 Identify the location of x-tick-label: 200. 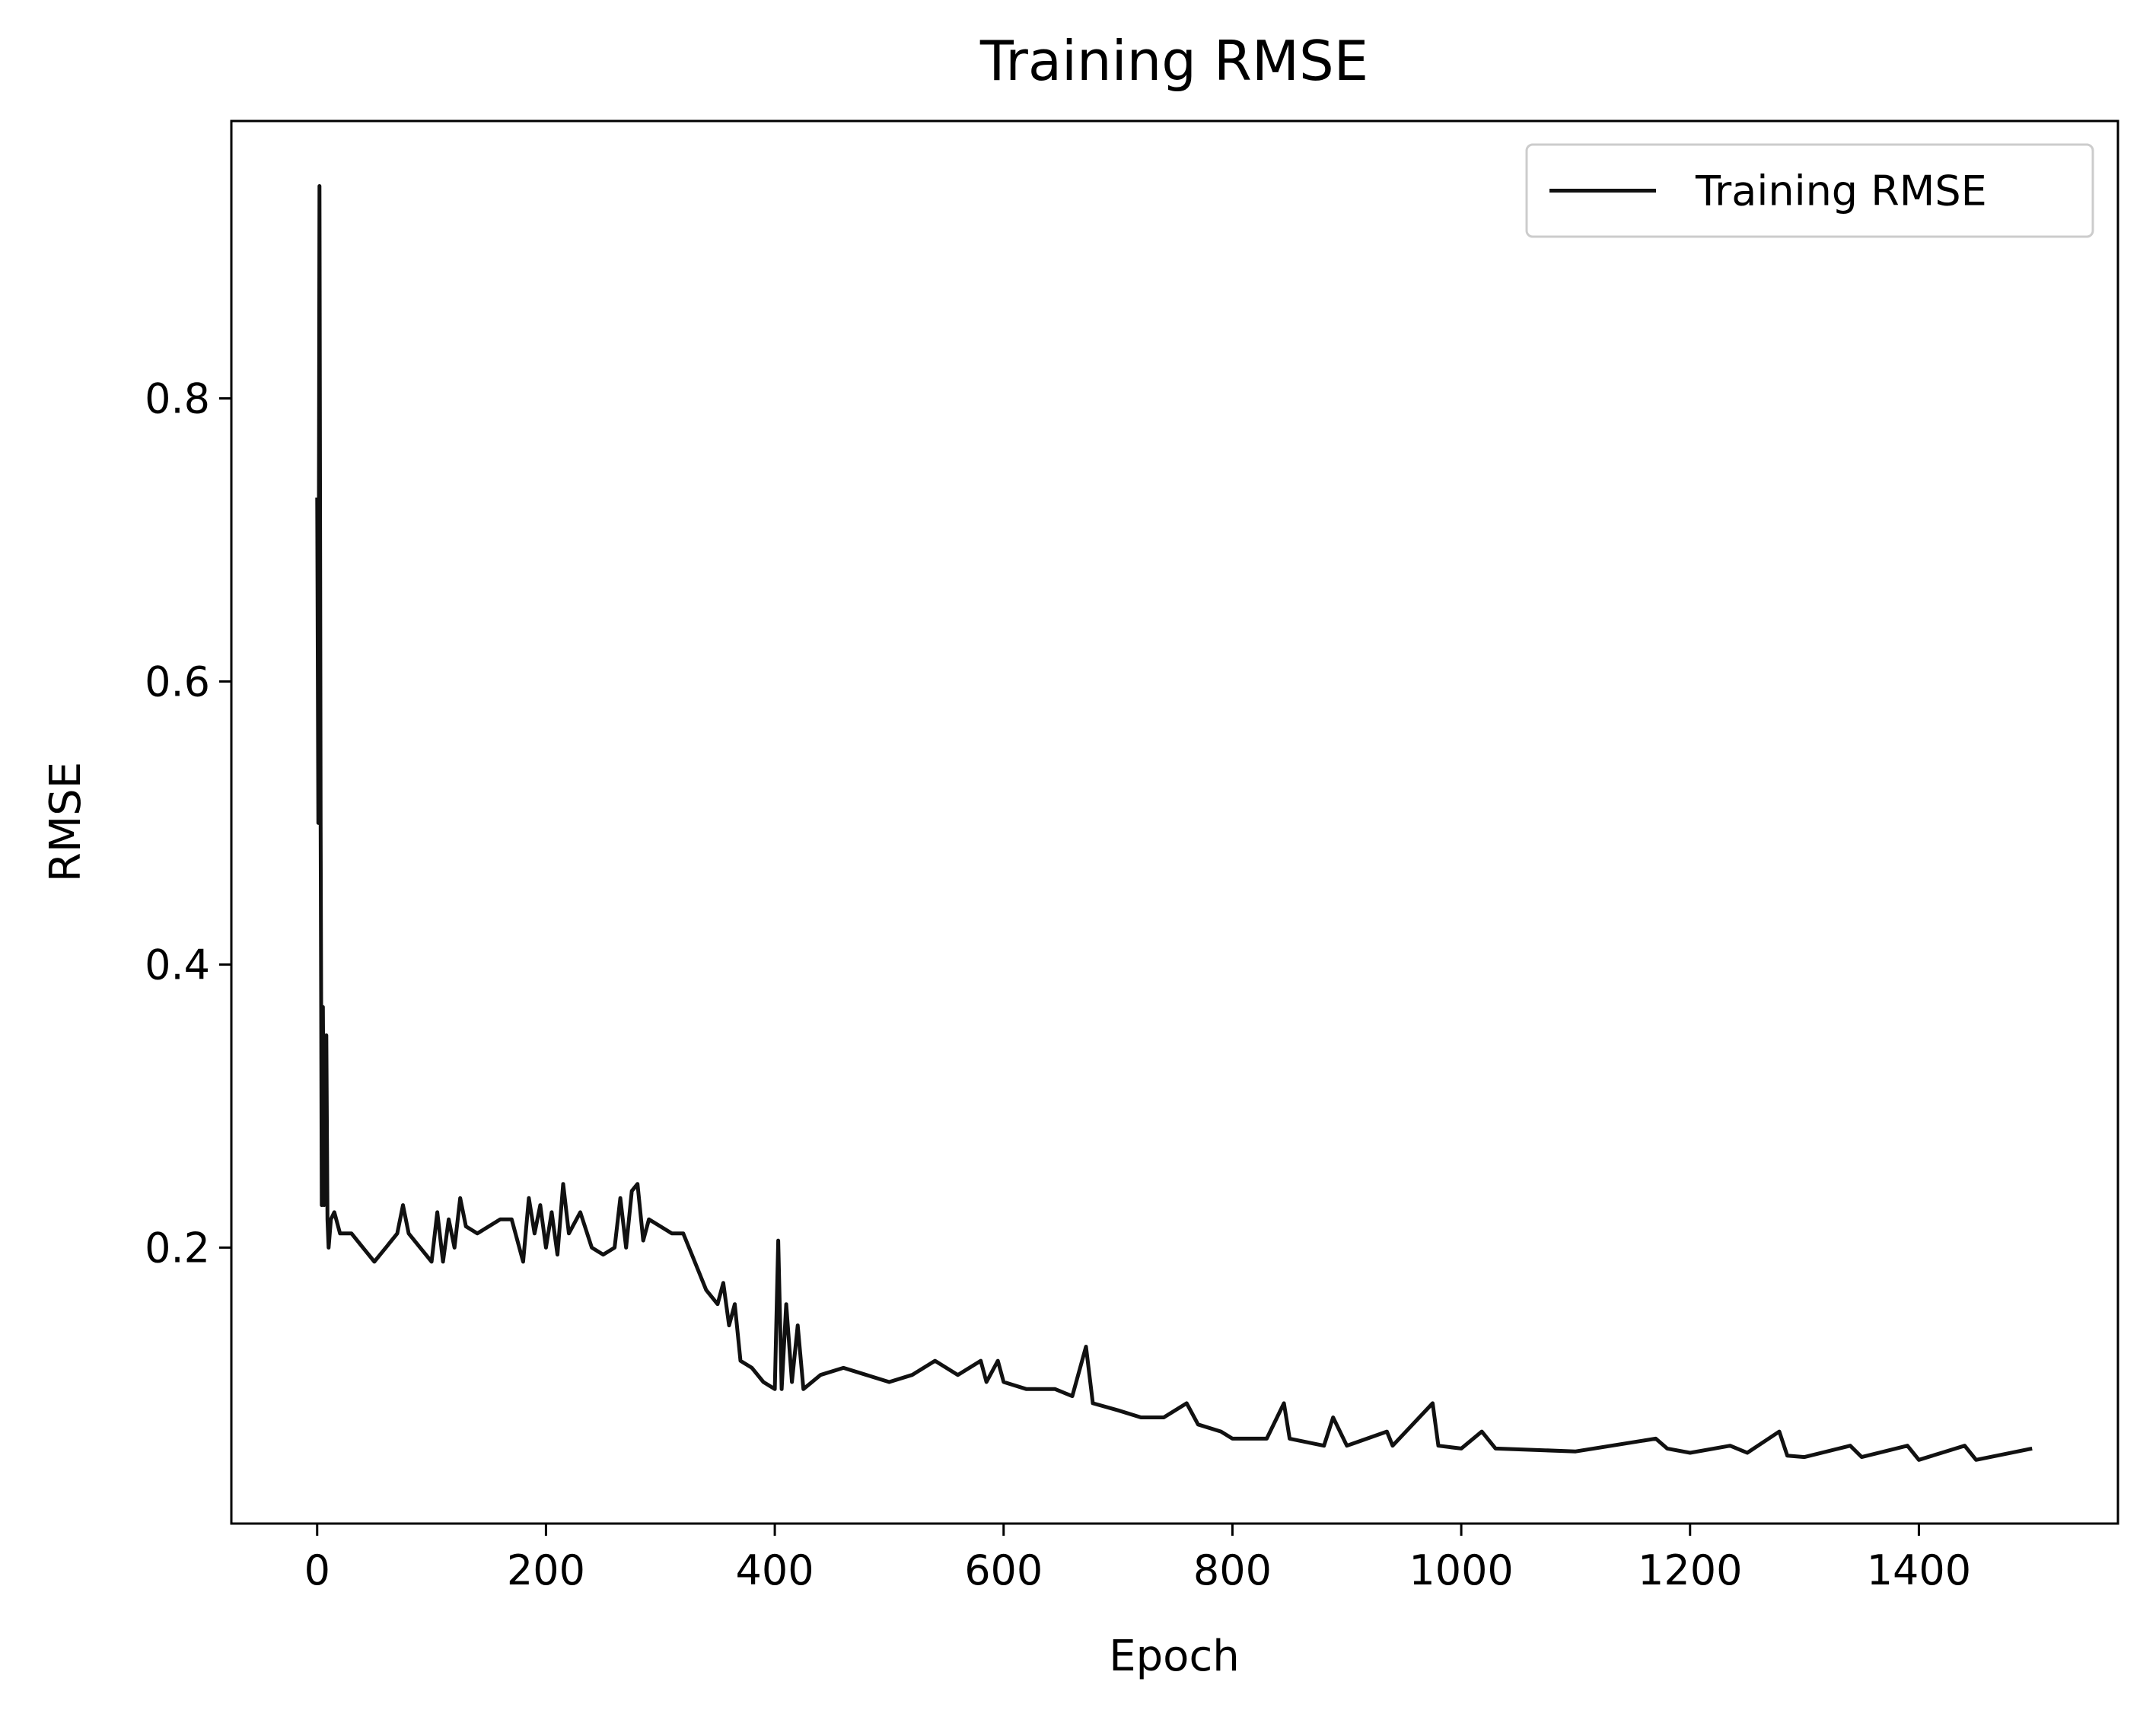
(546, 1570).